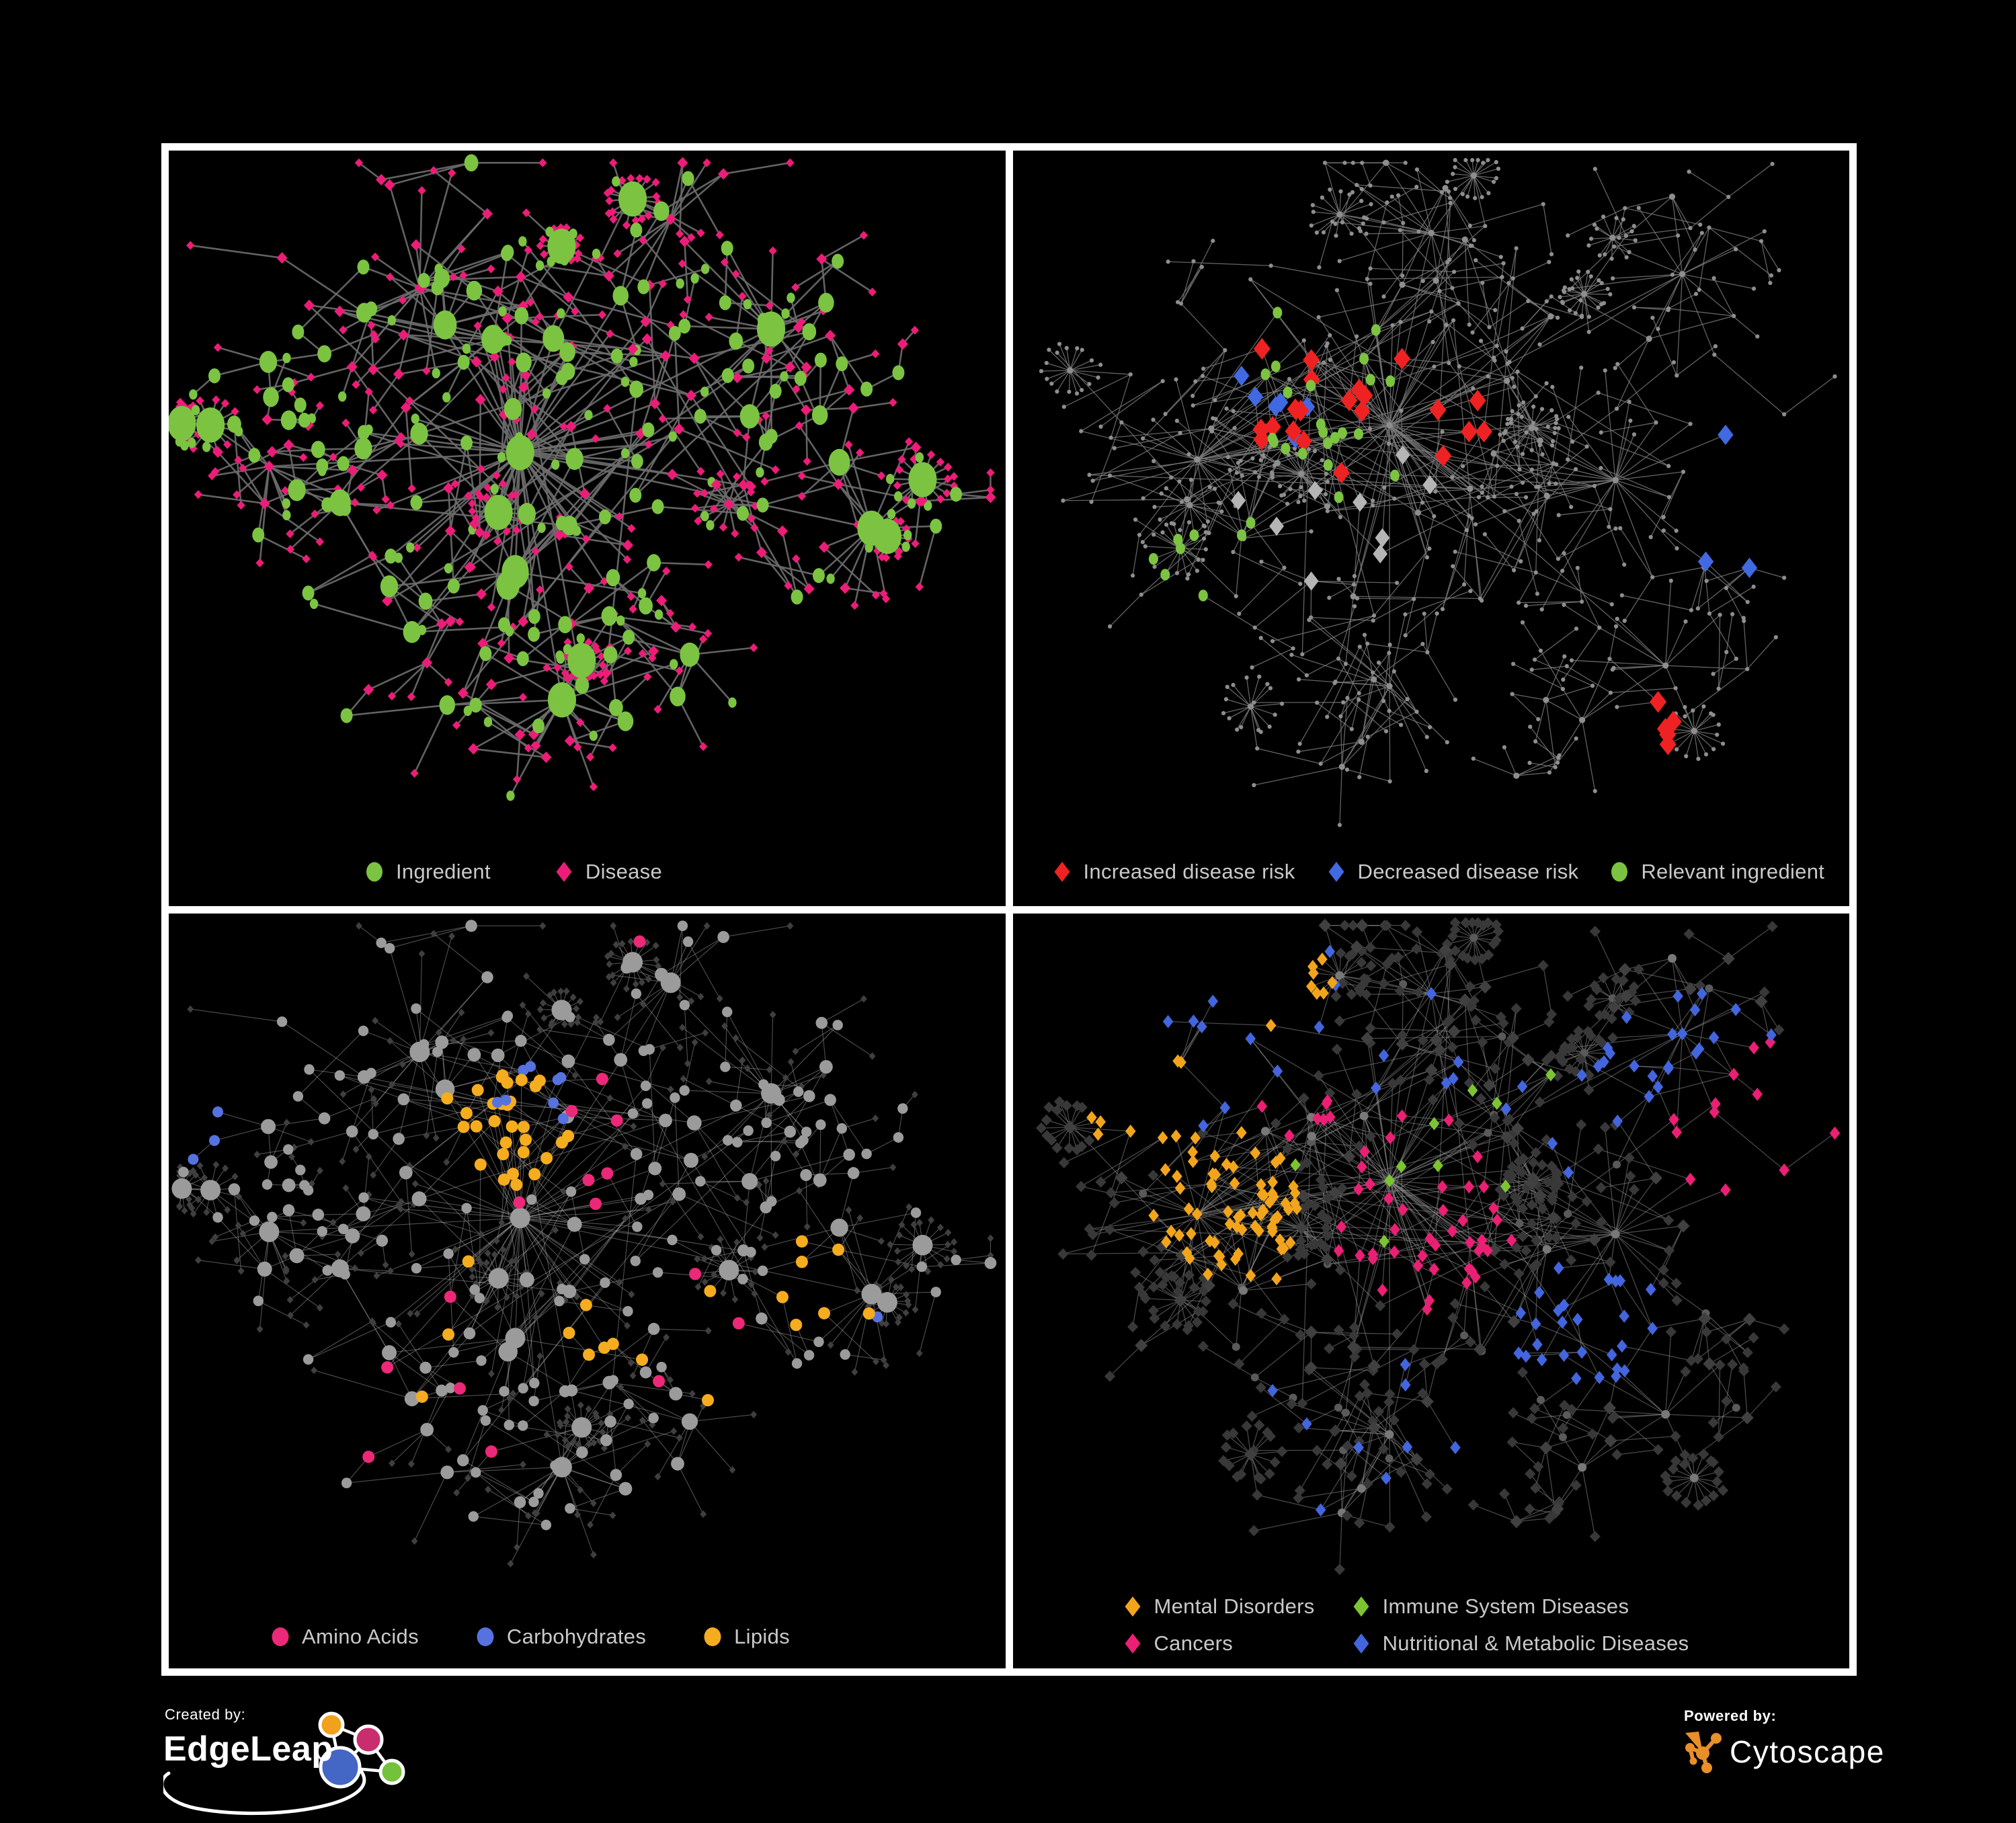 This screenshot has height=1823, width=2016. I want to click on nodes-layer, so click(1438, 492).